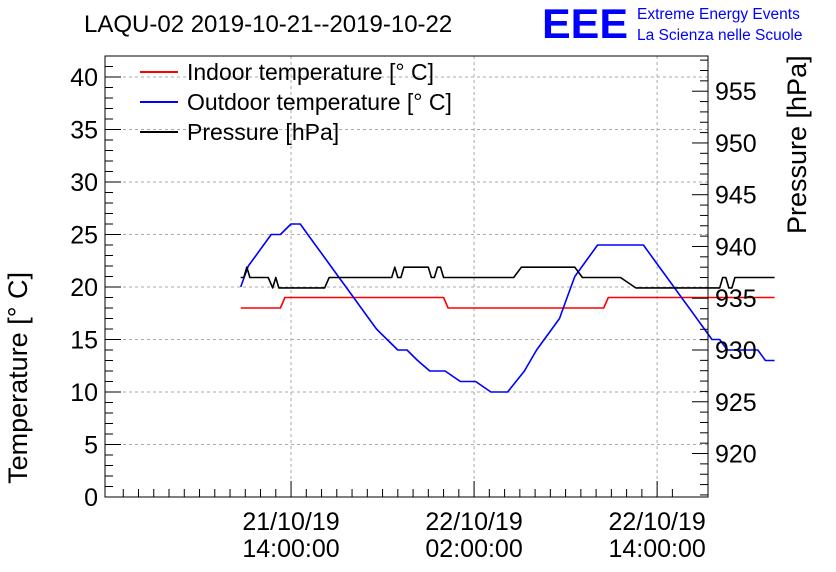 The height and width of the screenshot is (572, 836). I want to click on legend-label-2: Outdoor temperature [° C], so click(319, 102).